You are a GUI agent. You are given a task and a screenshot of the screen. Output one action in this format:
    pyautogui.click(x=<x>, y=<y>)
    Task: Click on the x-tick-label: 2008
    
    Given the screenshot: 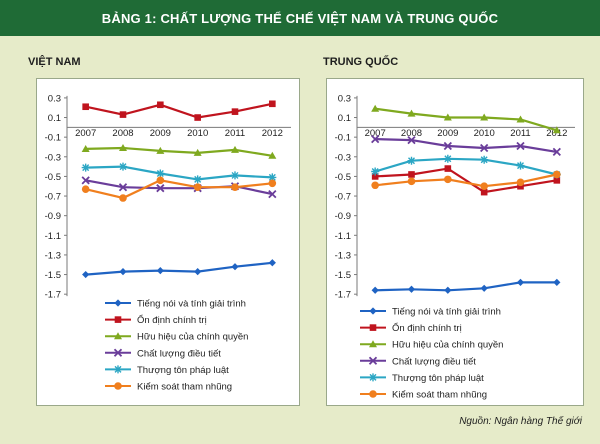 What is the action you would take?
    pyautogui.click(x=122, y=133)
    